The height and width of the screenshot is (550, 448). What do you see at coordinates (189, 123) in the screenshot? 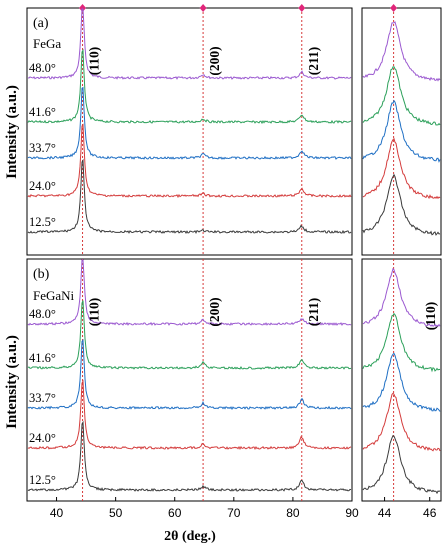
I see `series-line-(a)-2` at bounding box center [189, 123].